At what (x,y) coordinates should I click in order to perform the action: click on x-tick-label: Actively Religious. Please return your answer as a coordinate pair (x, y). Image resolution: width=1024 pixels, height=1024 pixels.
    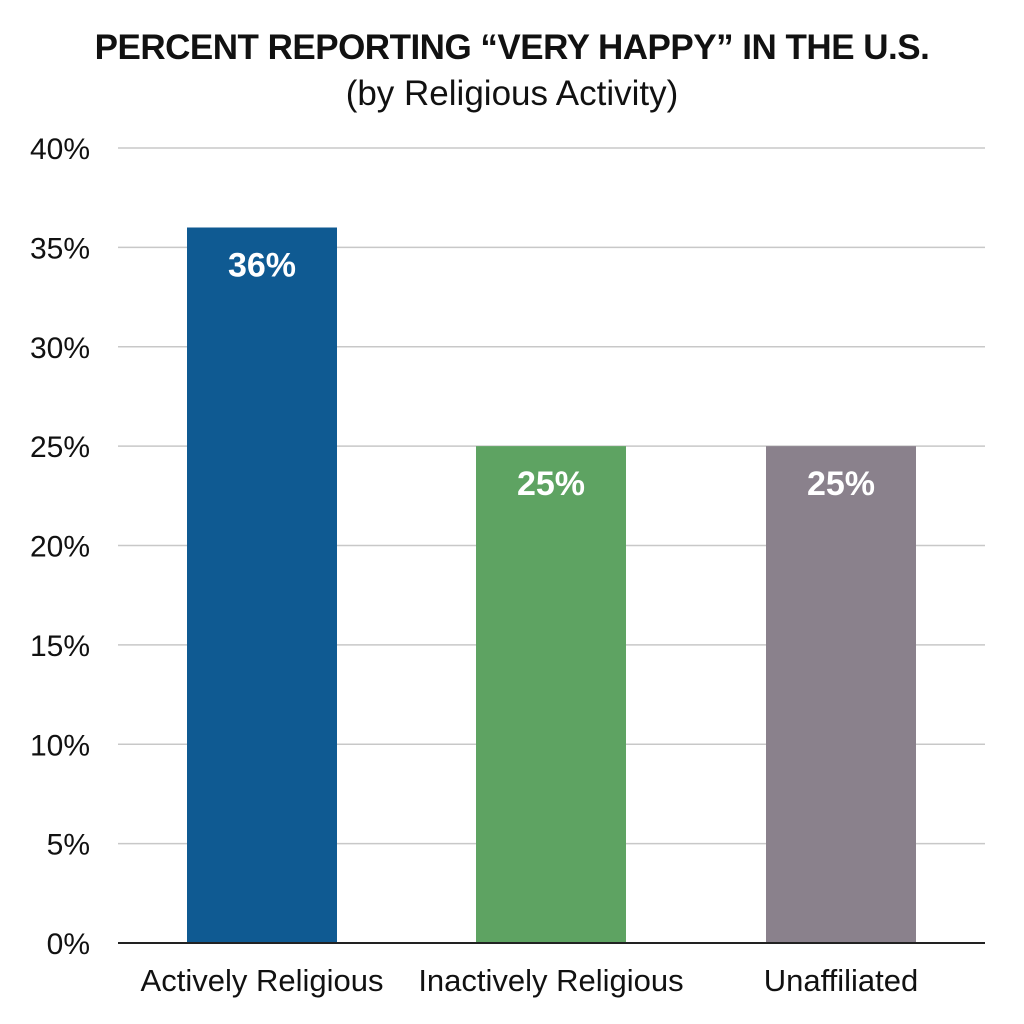
    Looking at the image, I should click on (262, 980).